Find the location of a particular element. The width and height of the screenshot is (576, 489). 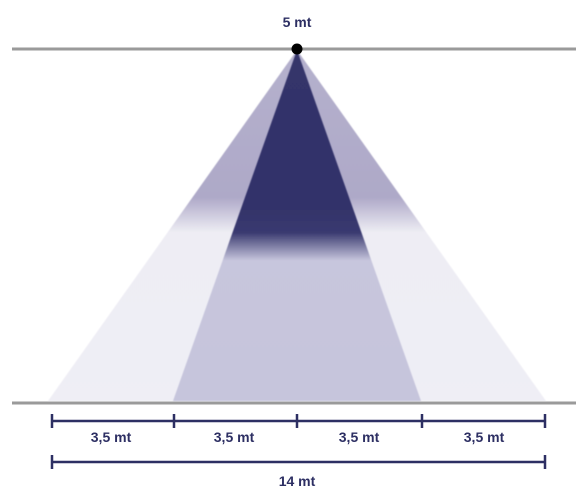

height-label: 5 mt is located at coordinates (297, 22).